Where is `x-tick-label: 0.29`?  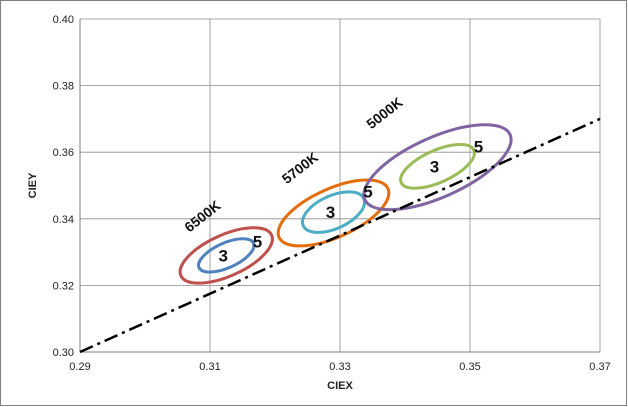
x-tick-label: 0.29 is located at coordinates (79, 367).